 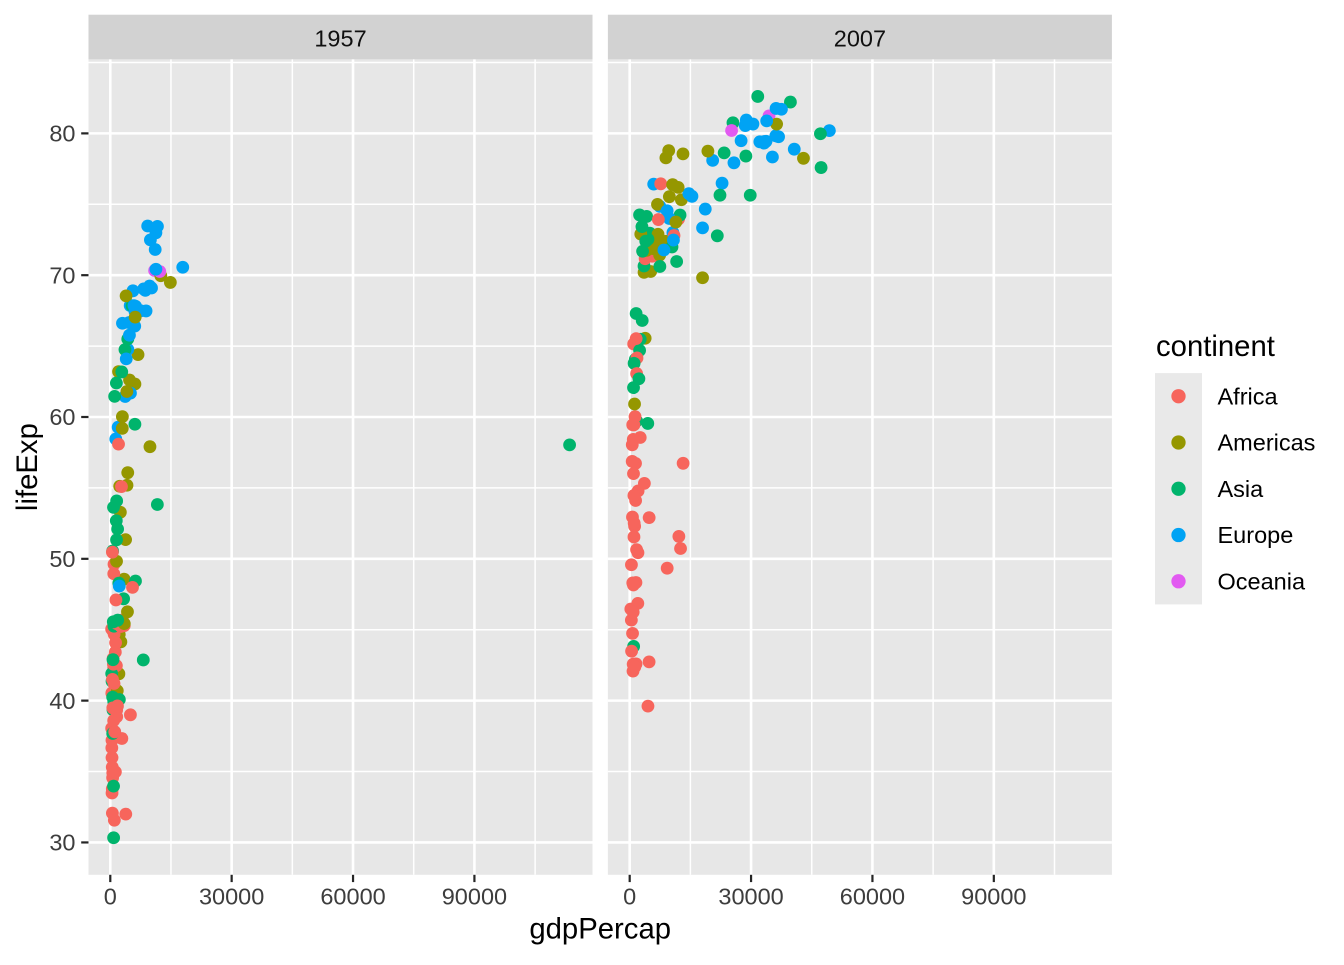 I want to click on svg-text: lifeExp, so click(x=27, y=467).